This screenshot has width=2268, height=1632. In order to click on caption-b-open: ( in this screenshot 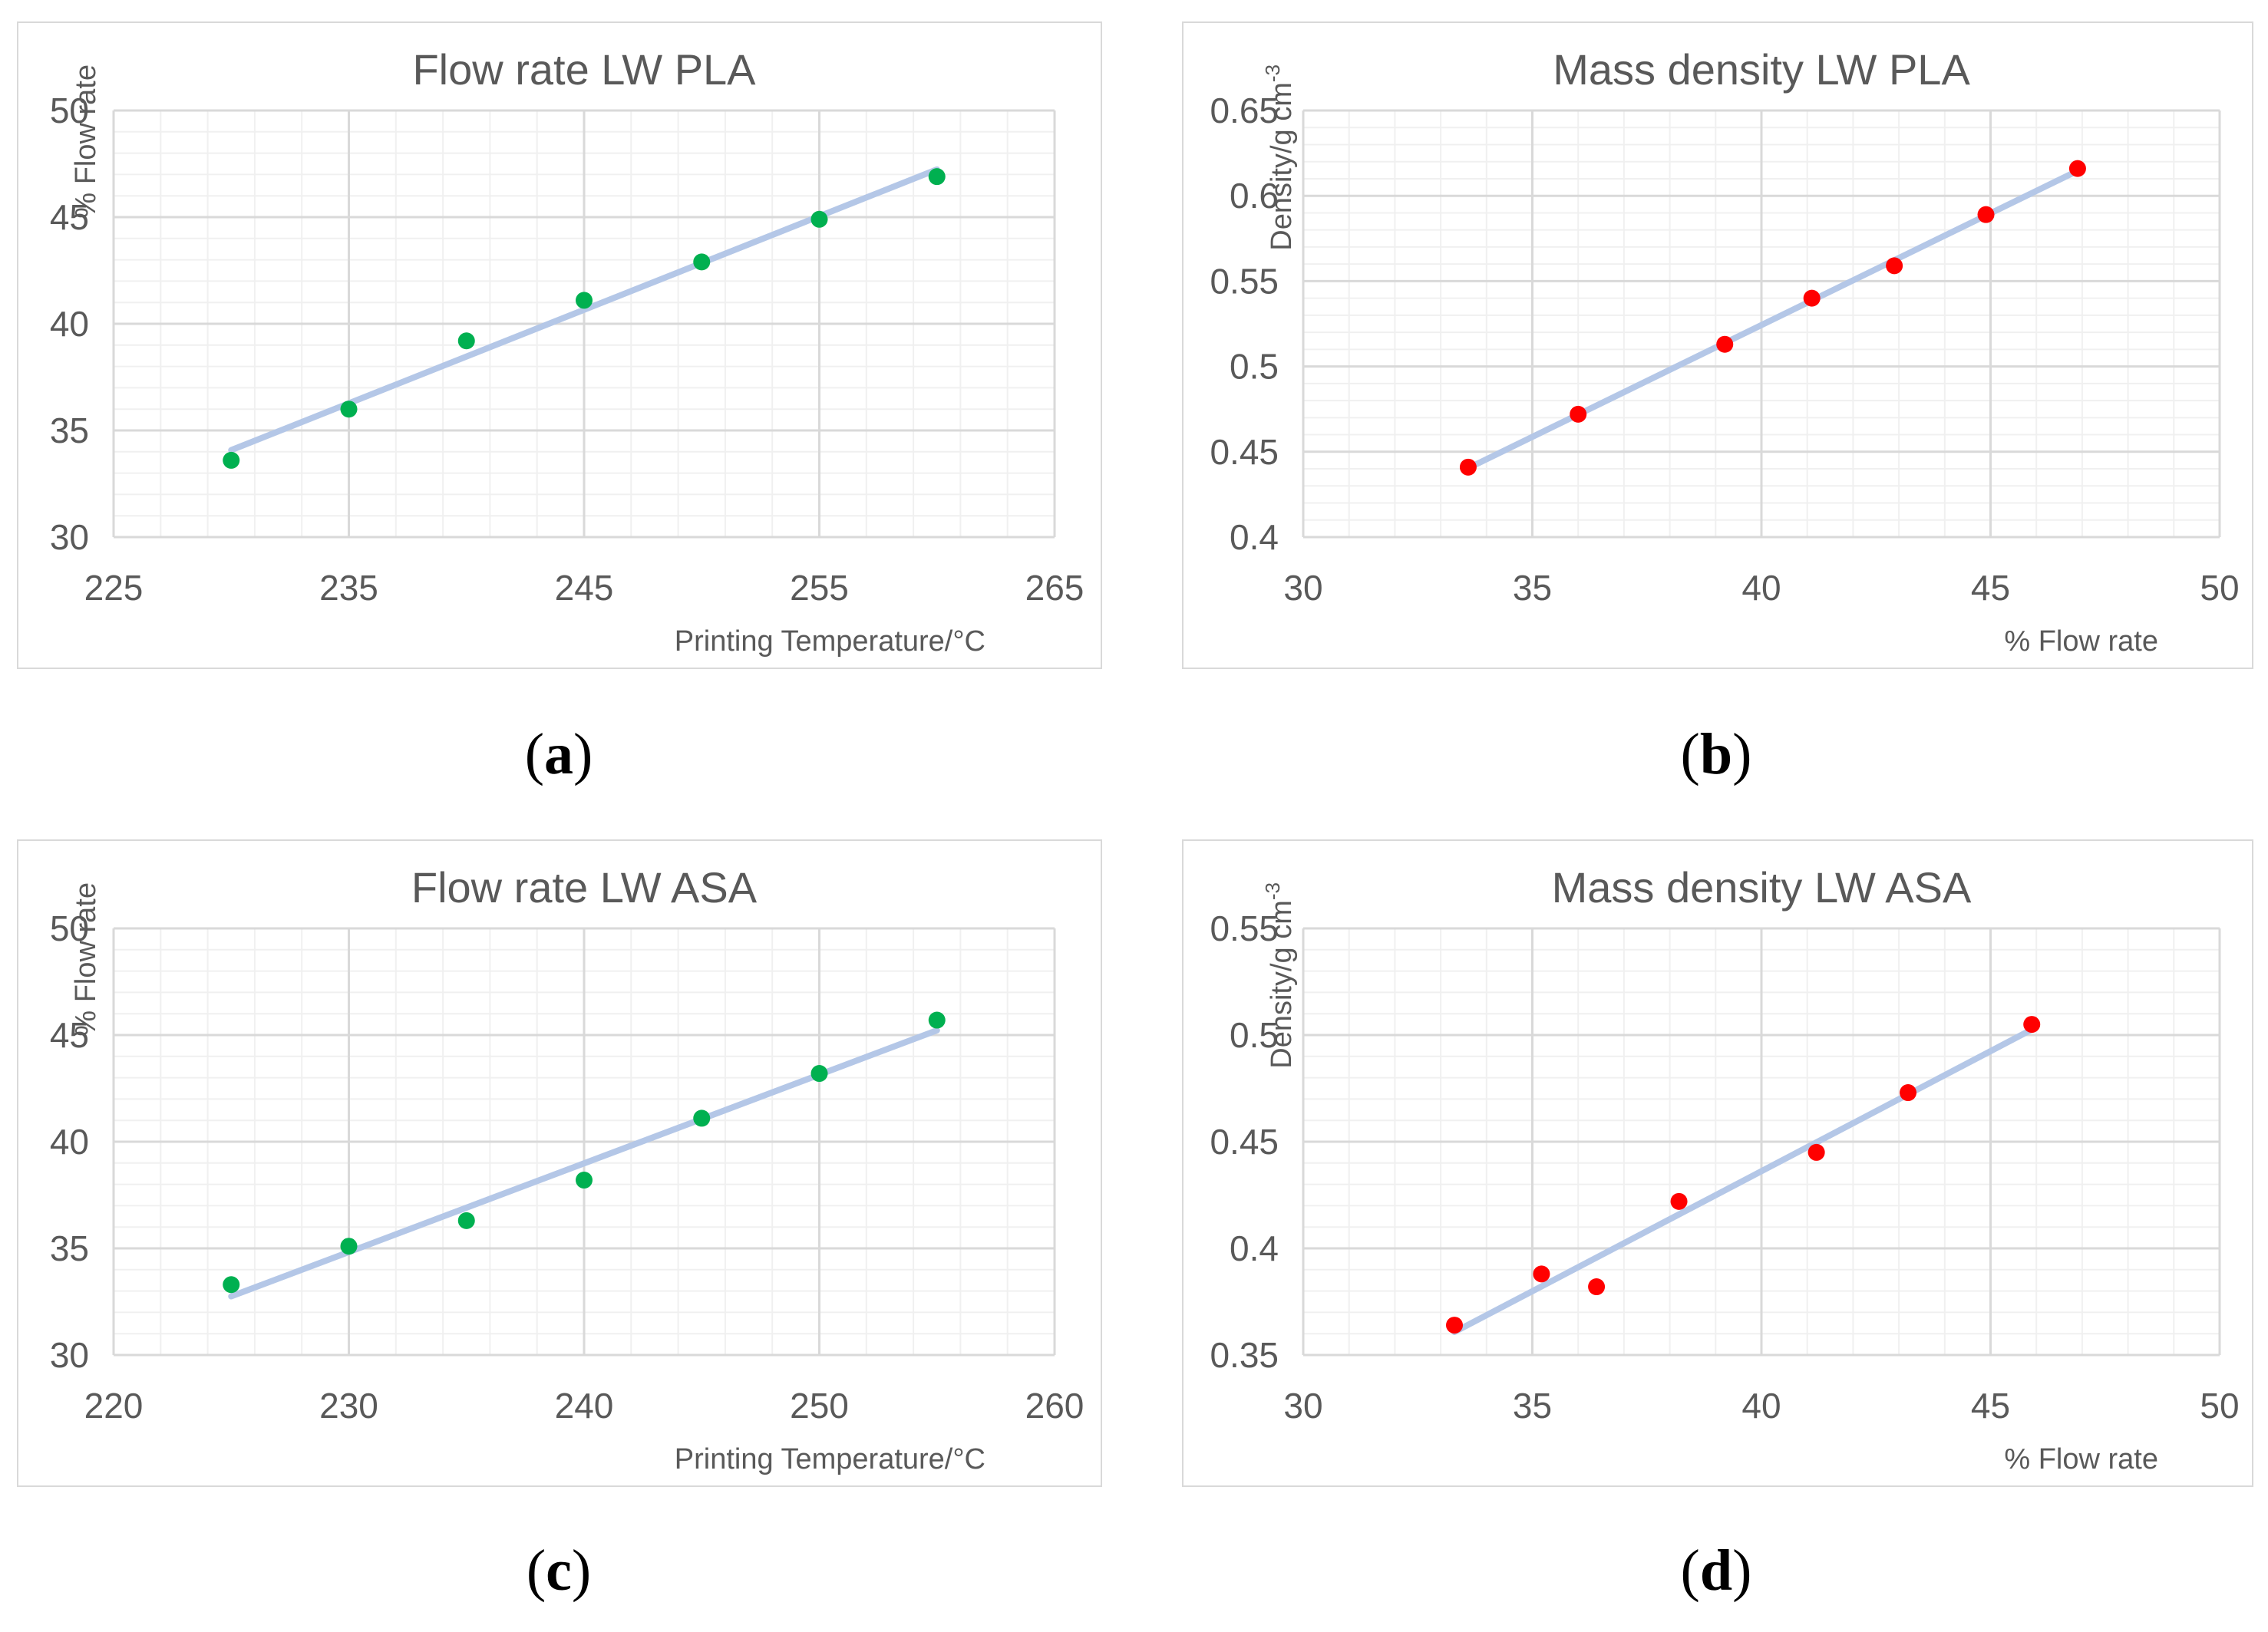, I will do `click(1690, 754)`.